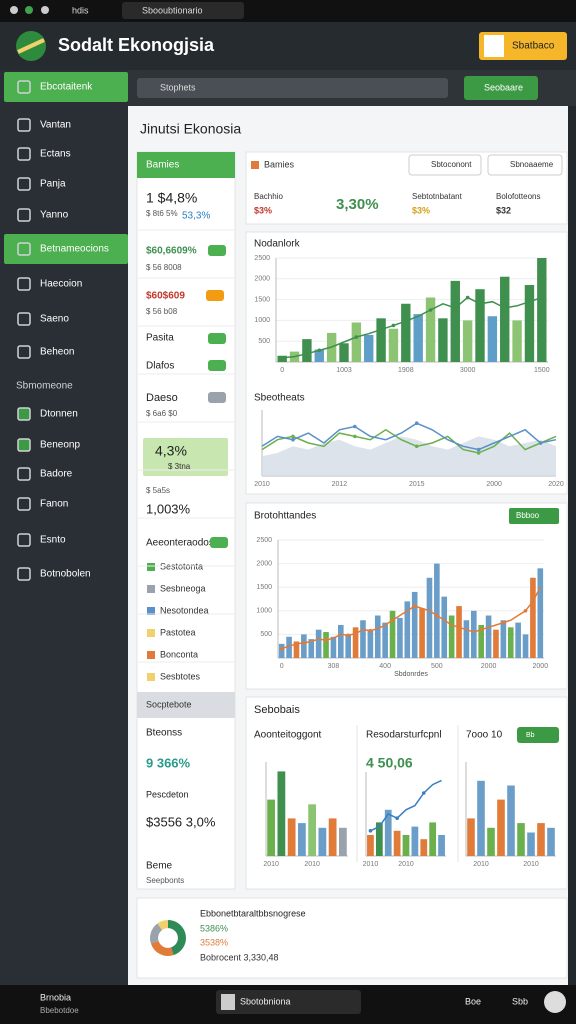 This screenshot has width=576, height=1024. What do you see at coordinates (56, 474) in the screenshot?
I see `nav-item: Badore` at bounding box center [56, 474].